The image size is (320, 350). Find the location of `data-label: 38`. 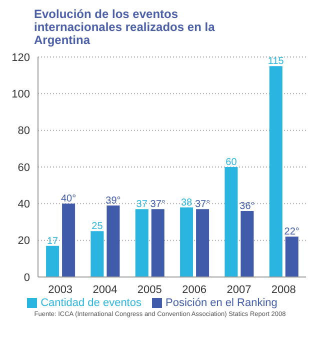

data-label: 38 is located at coordinates (186, 202).